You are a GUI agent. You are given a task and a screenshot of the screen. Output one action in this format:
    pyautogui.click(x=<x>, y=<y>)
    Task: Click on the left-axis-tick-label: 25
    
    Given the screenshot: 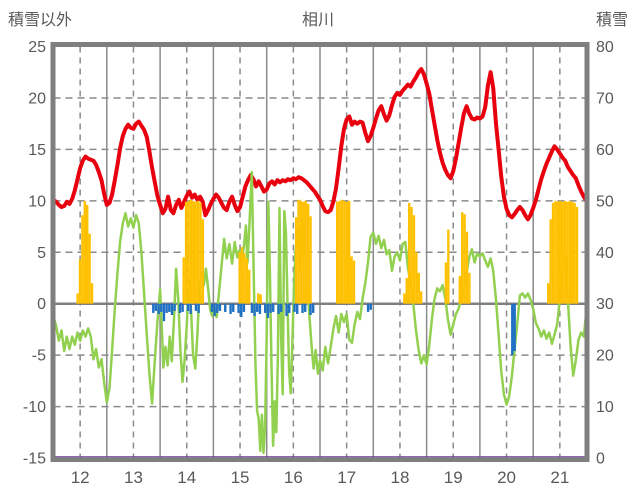 What is the action you would take?
    pyautogui.click(x=37, y=47)
    